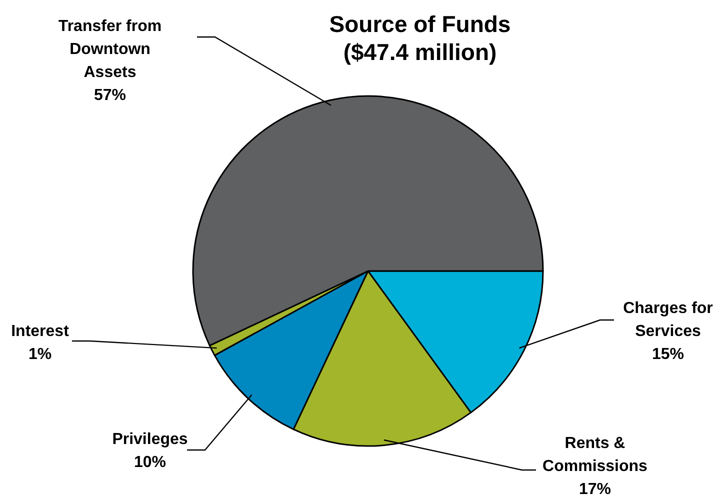 The image size is (728, 502). What do you see at coordinates (420, 52) in the screenshot?
I see `text: ($47.4 million)` at bounding box center [420, 52].